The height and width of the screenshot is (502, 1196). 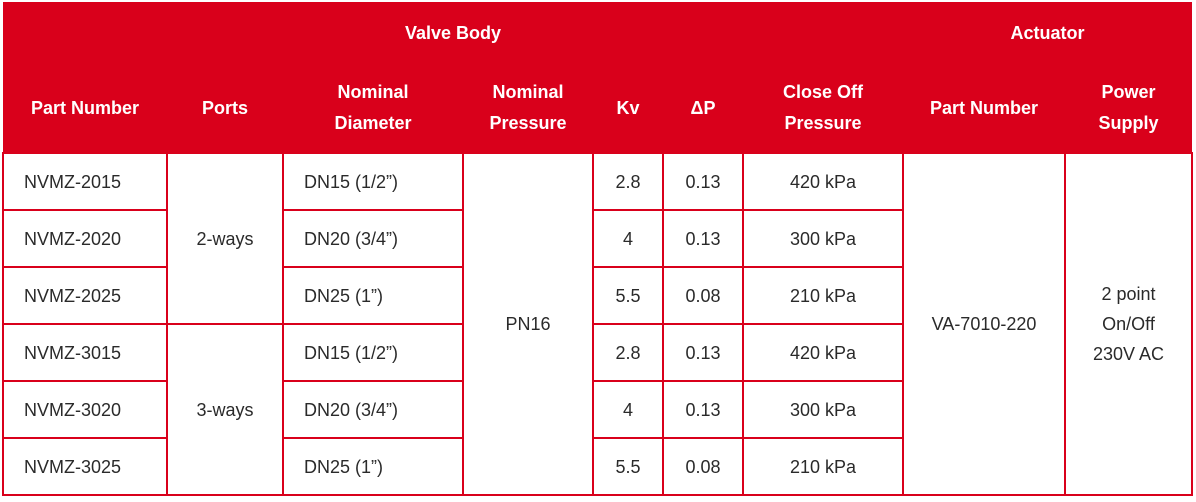 What do you see at coordinates (85, 352) in the screenshot?
I see `part-number-cell: NVMZ-3015` at bounding box center [85, 352].